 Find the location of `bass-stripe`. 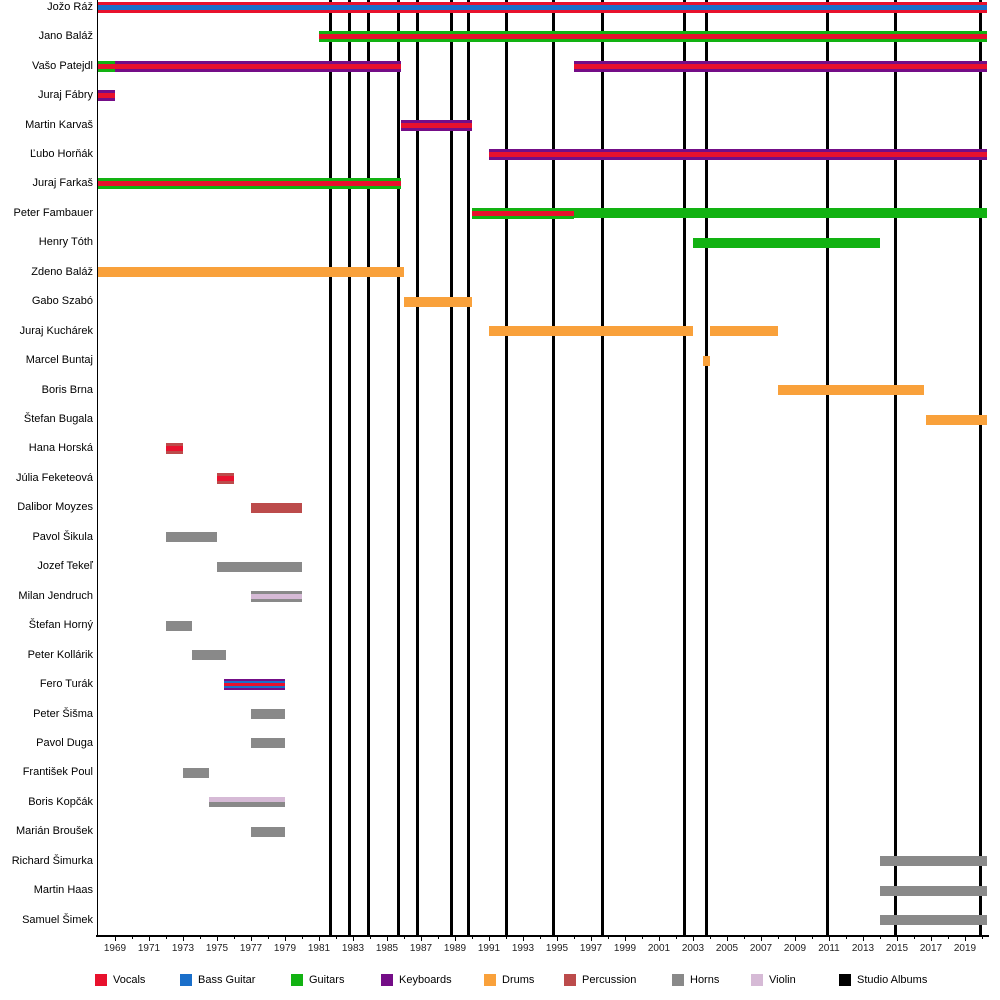

bass-stripe is located at coordinates (254, 687).